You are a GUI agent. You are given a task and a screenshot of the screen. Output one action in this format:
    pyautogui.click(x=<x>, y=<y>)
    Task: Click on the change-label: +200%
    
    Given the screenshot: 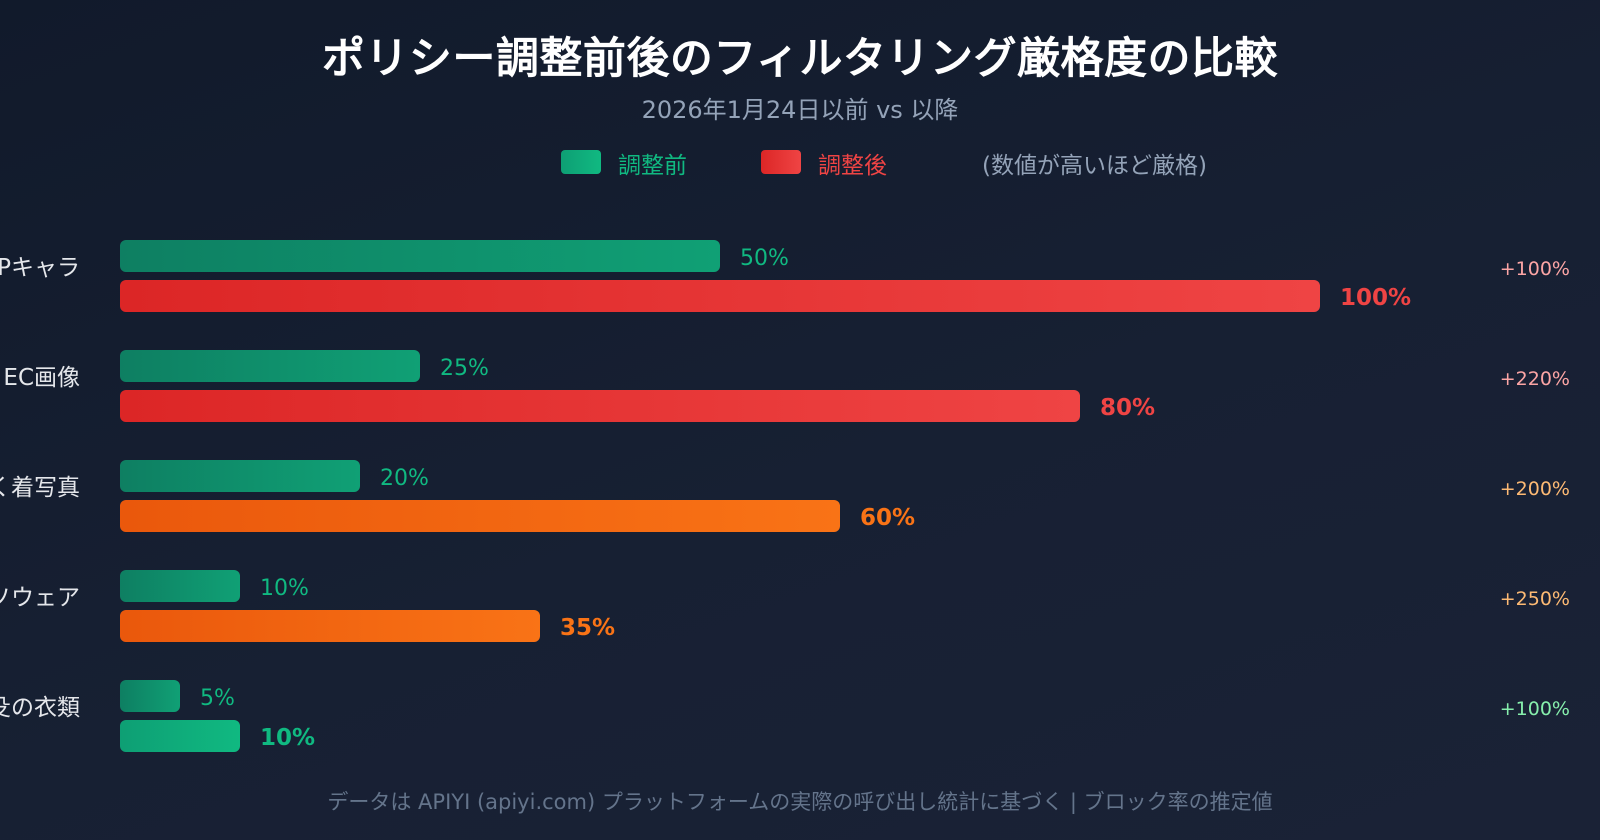 What is the action you would take?
    pyautogui.click(x=1535, y=489)
    